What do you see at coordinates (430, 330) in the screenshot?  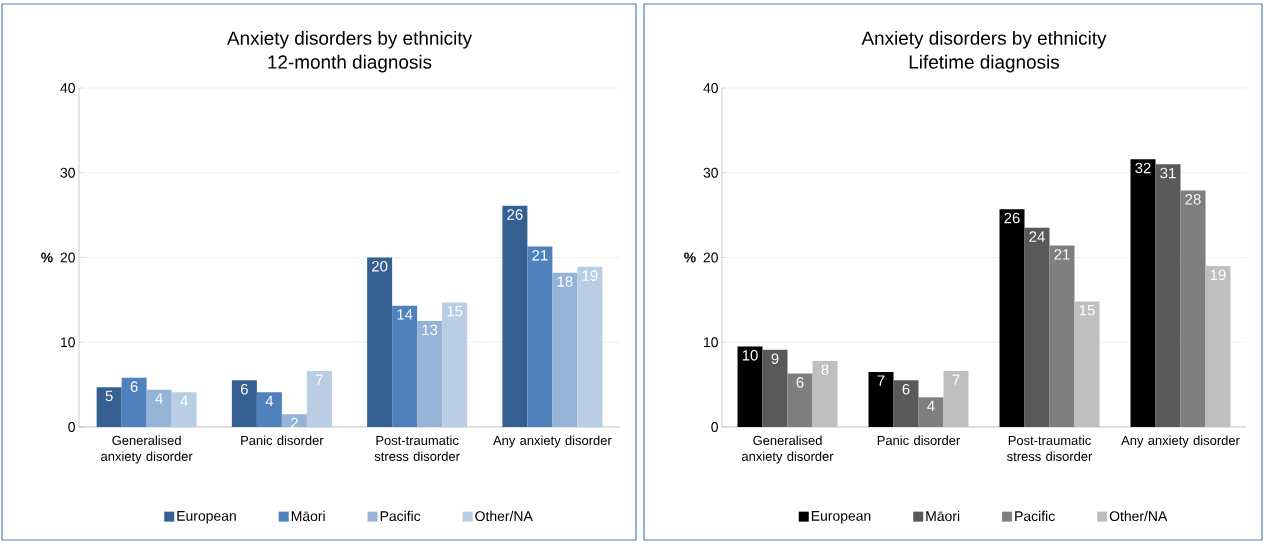 I see `data-label: 13` at bounding box center [430, 330].